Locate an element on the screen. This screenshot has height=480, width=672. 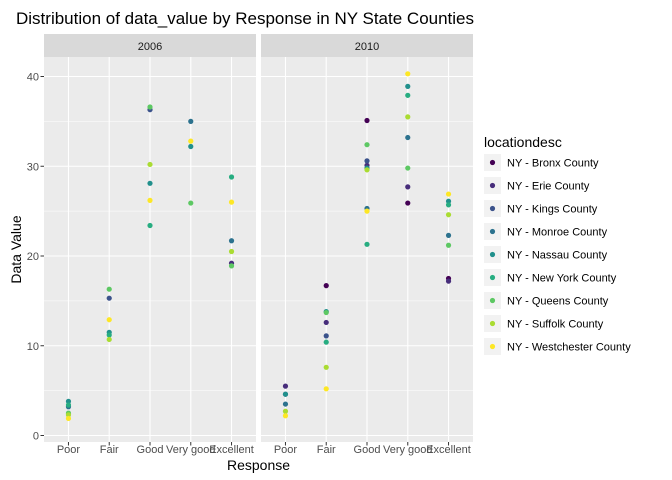
legend-label: NY - Monroe County is located at coordinates (557, 233).